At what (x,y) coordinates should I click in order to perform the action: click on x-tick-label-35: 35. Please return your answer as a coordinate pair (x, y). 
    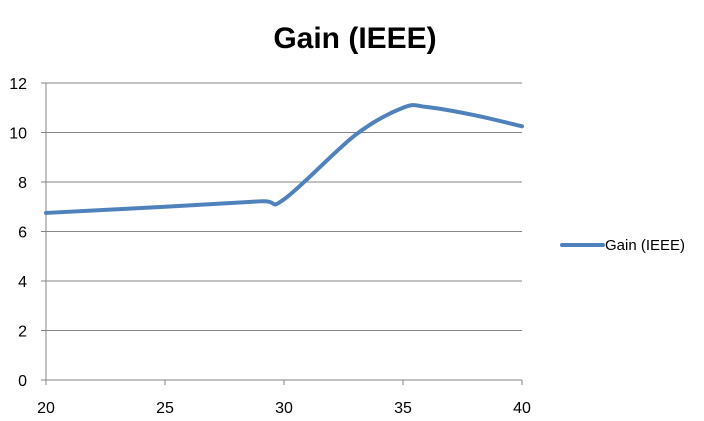
    Looking at the image, I should click on (403, 408).